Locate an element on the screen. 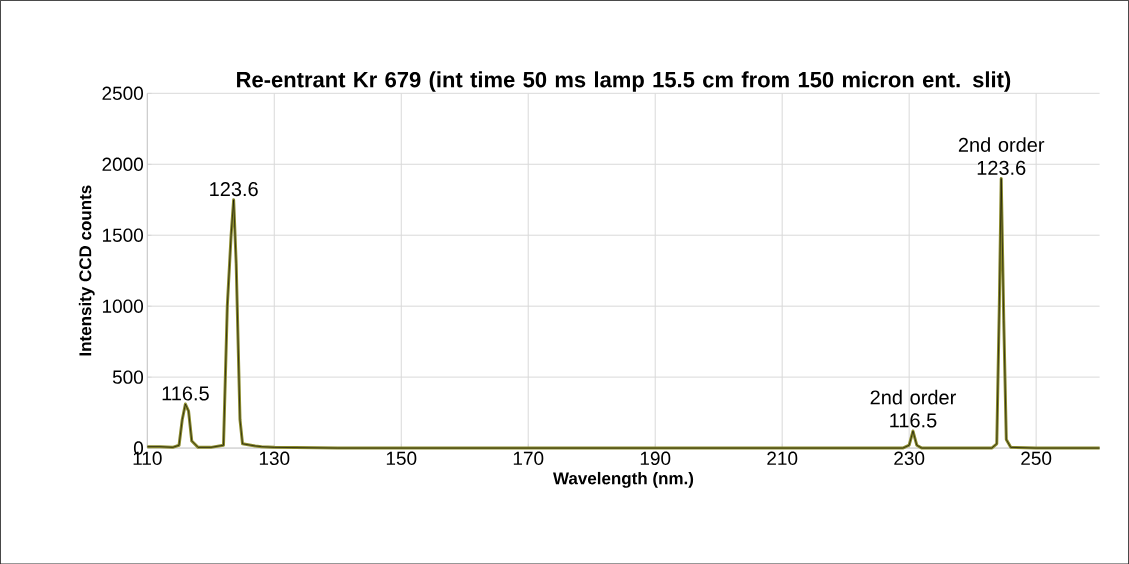 Image resolution: width=1129 pixels, height=564 pixels. annotation: 116.5 is located at coordinates (185, 393).